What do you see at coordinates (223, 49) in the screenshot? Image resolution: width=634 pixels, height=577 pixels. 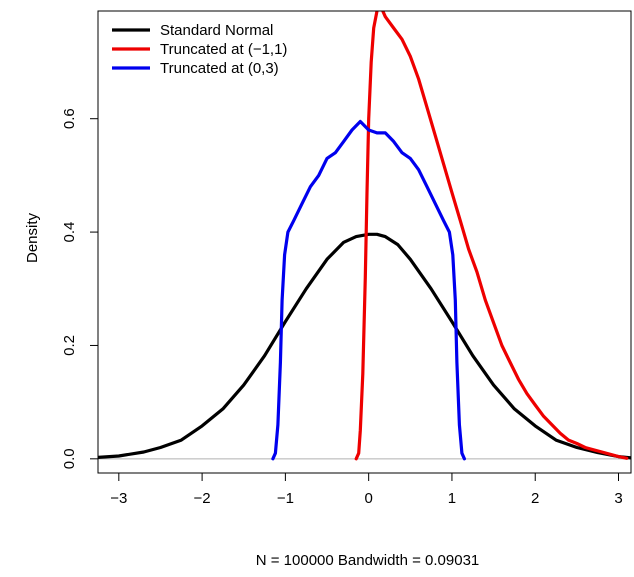 I see `legend-label: Truncated at (−1,1)` at bounding box center [223, 49].